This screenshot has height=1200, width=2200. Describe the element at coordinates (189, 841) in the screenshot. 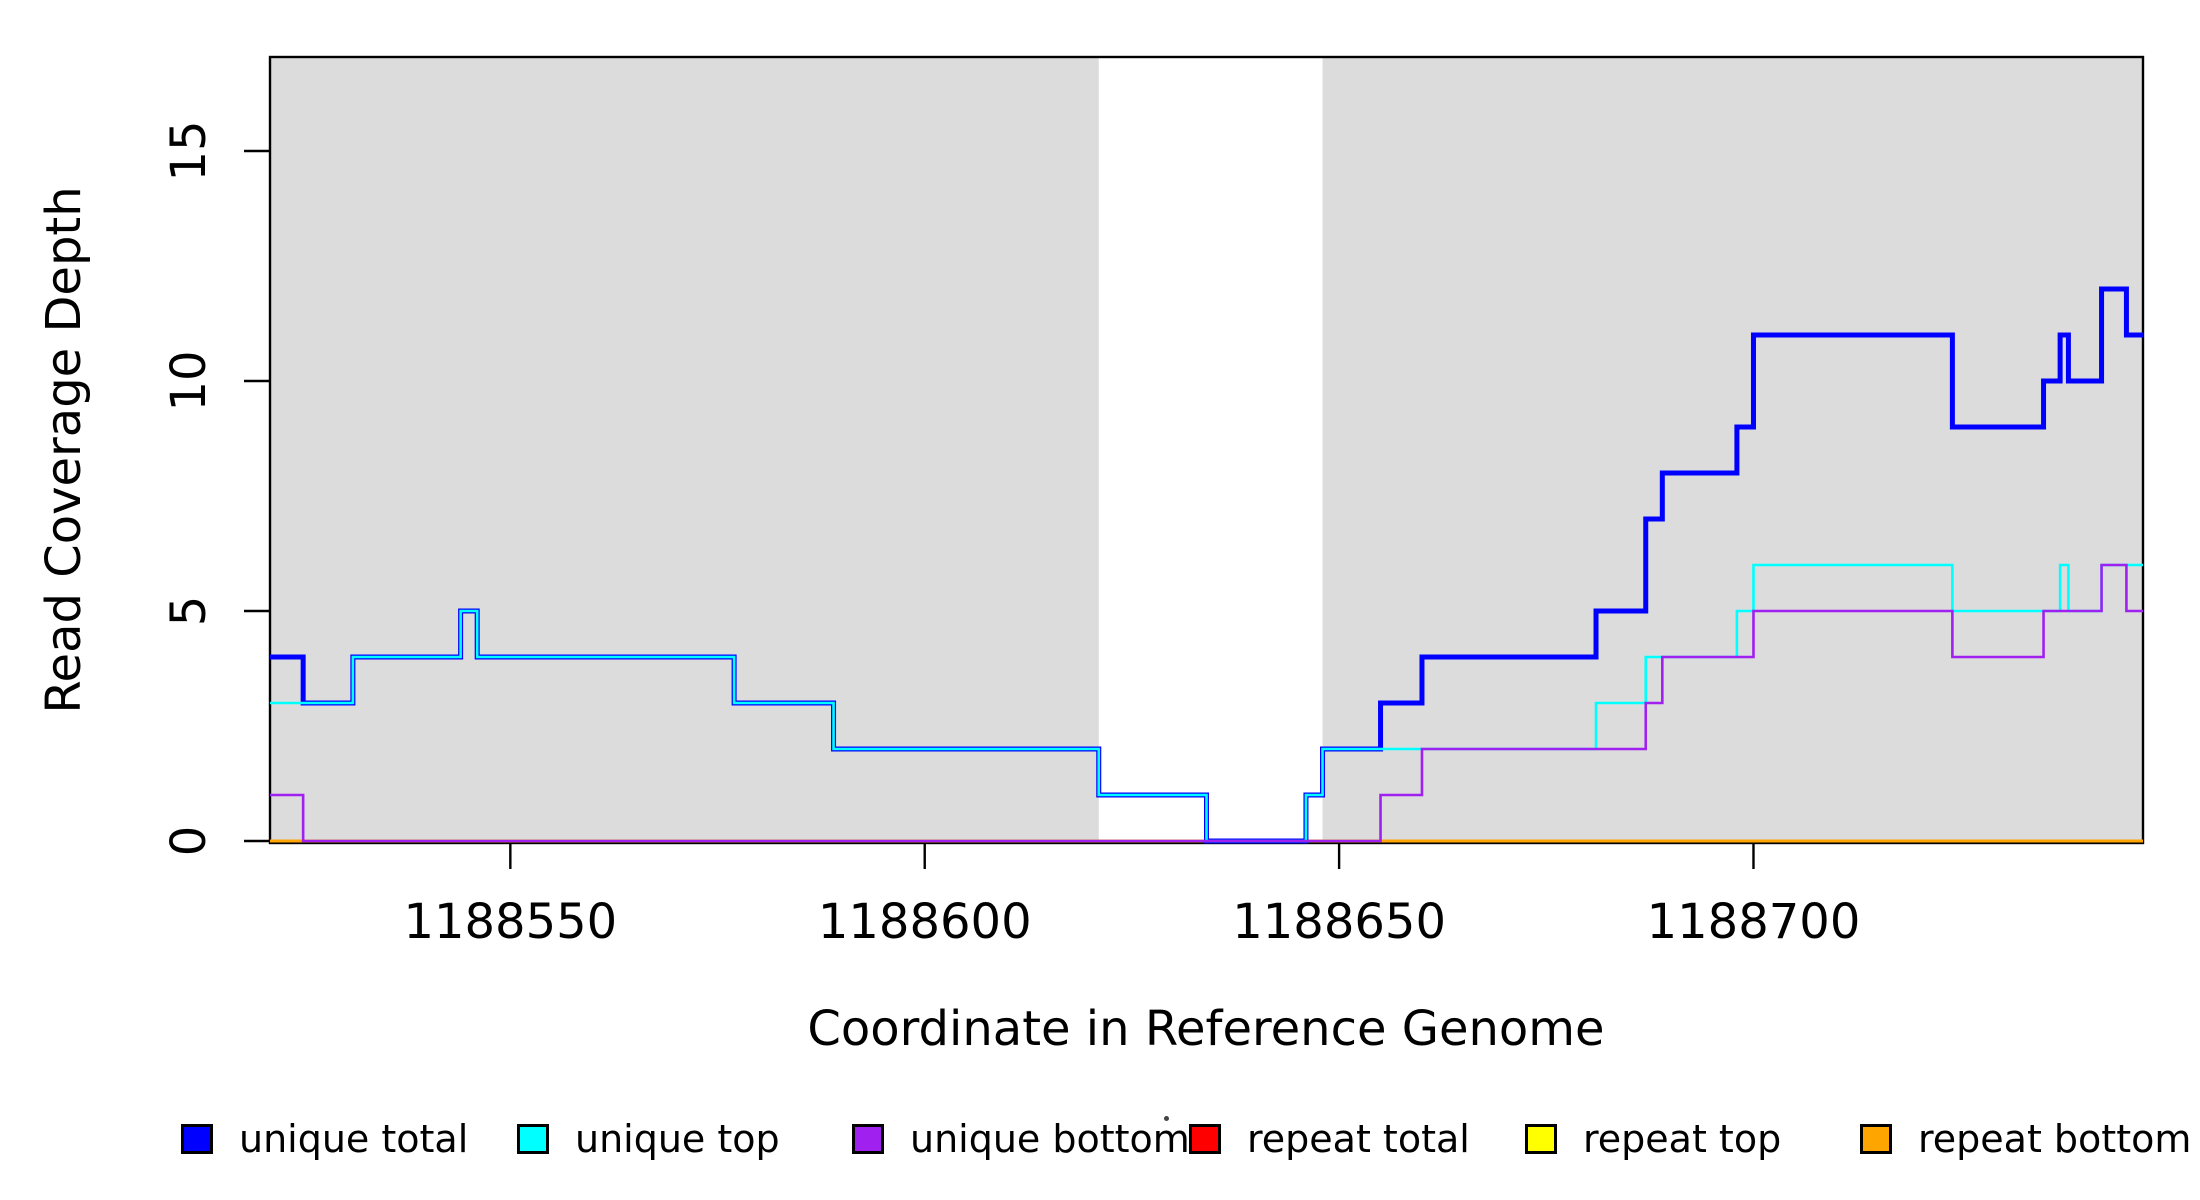

I see `y-tick-label: 0` at that location.